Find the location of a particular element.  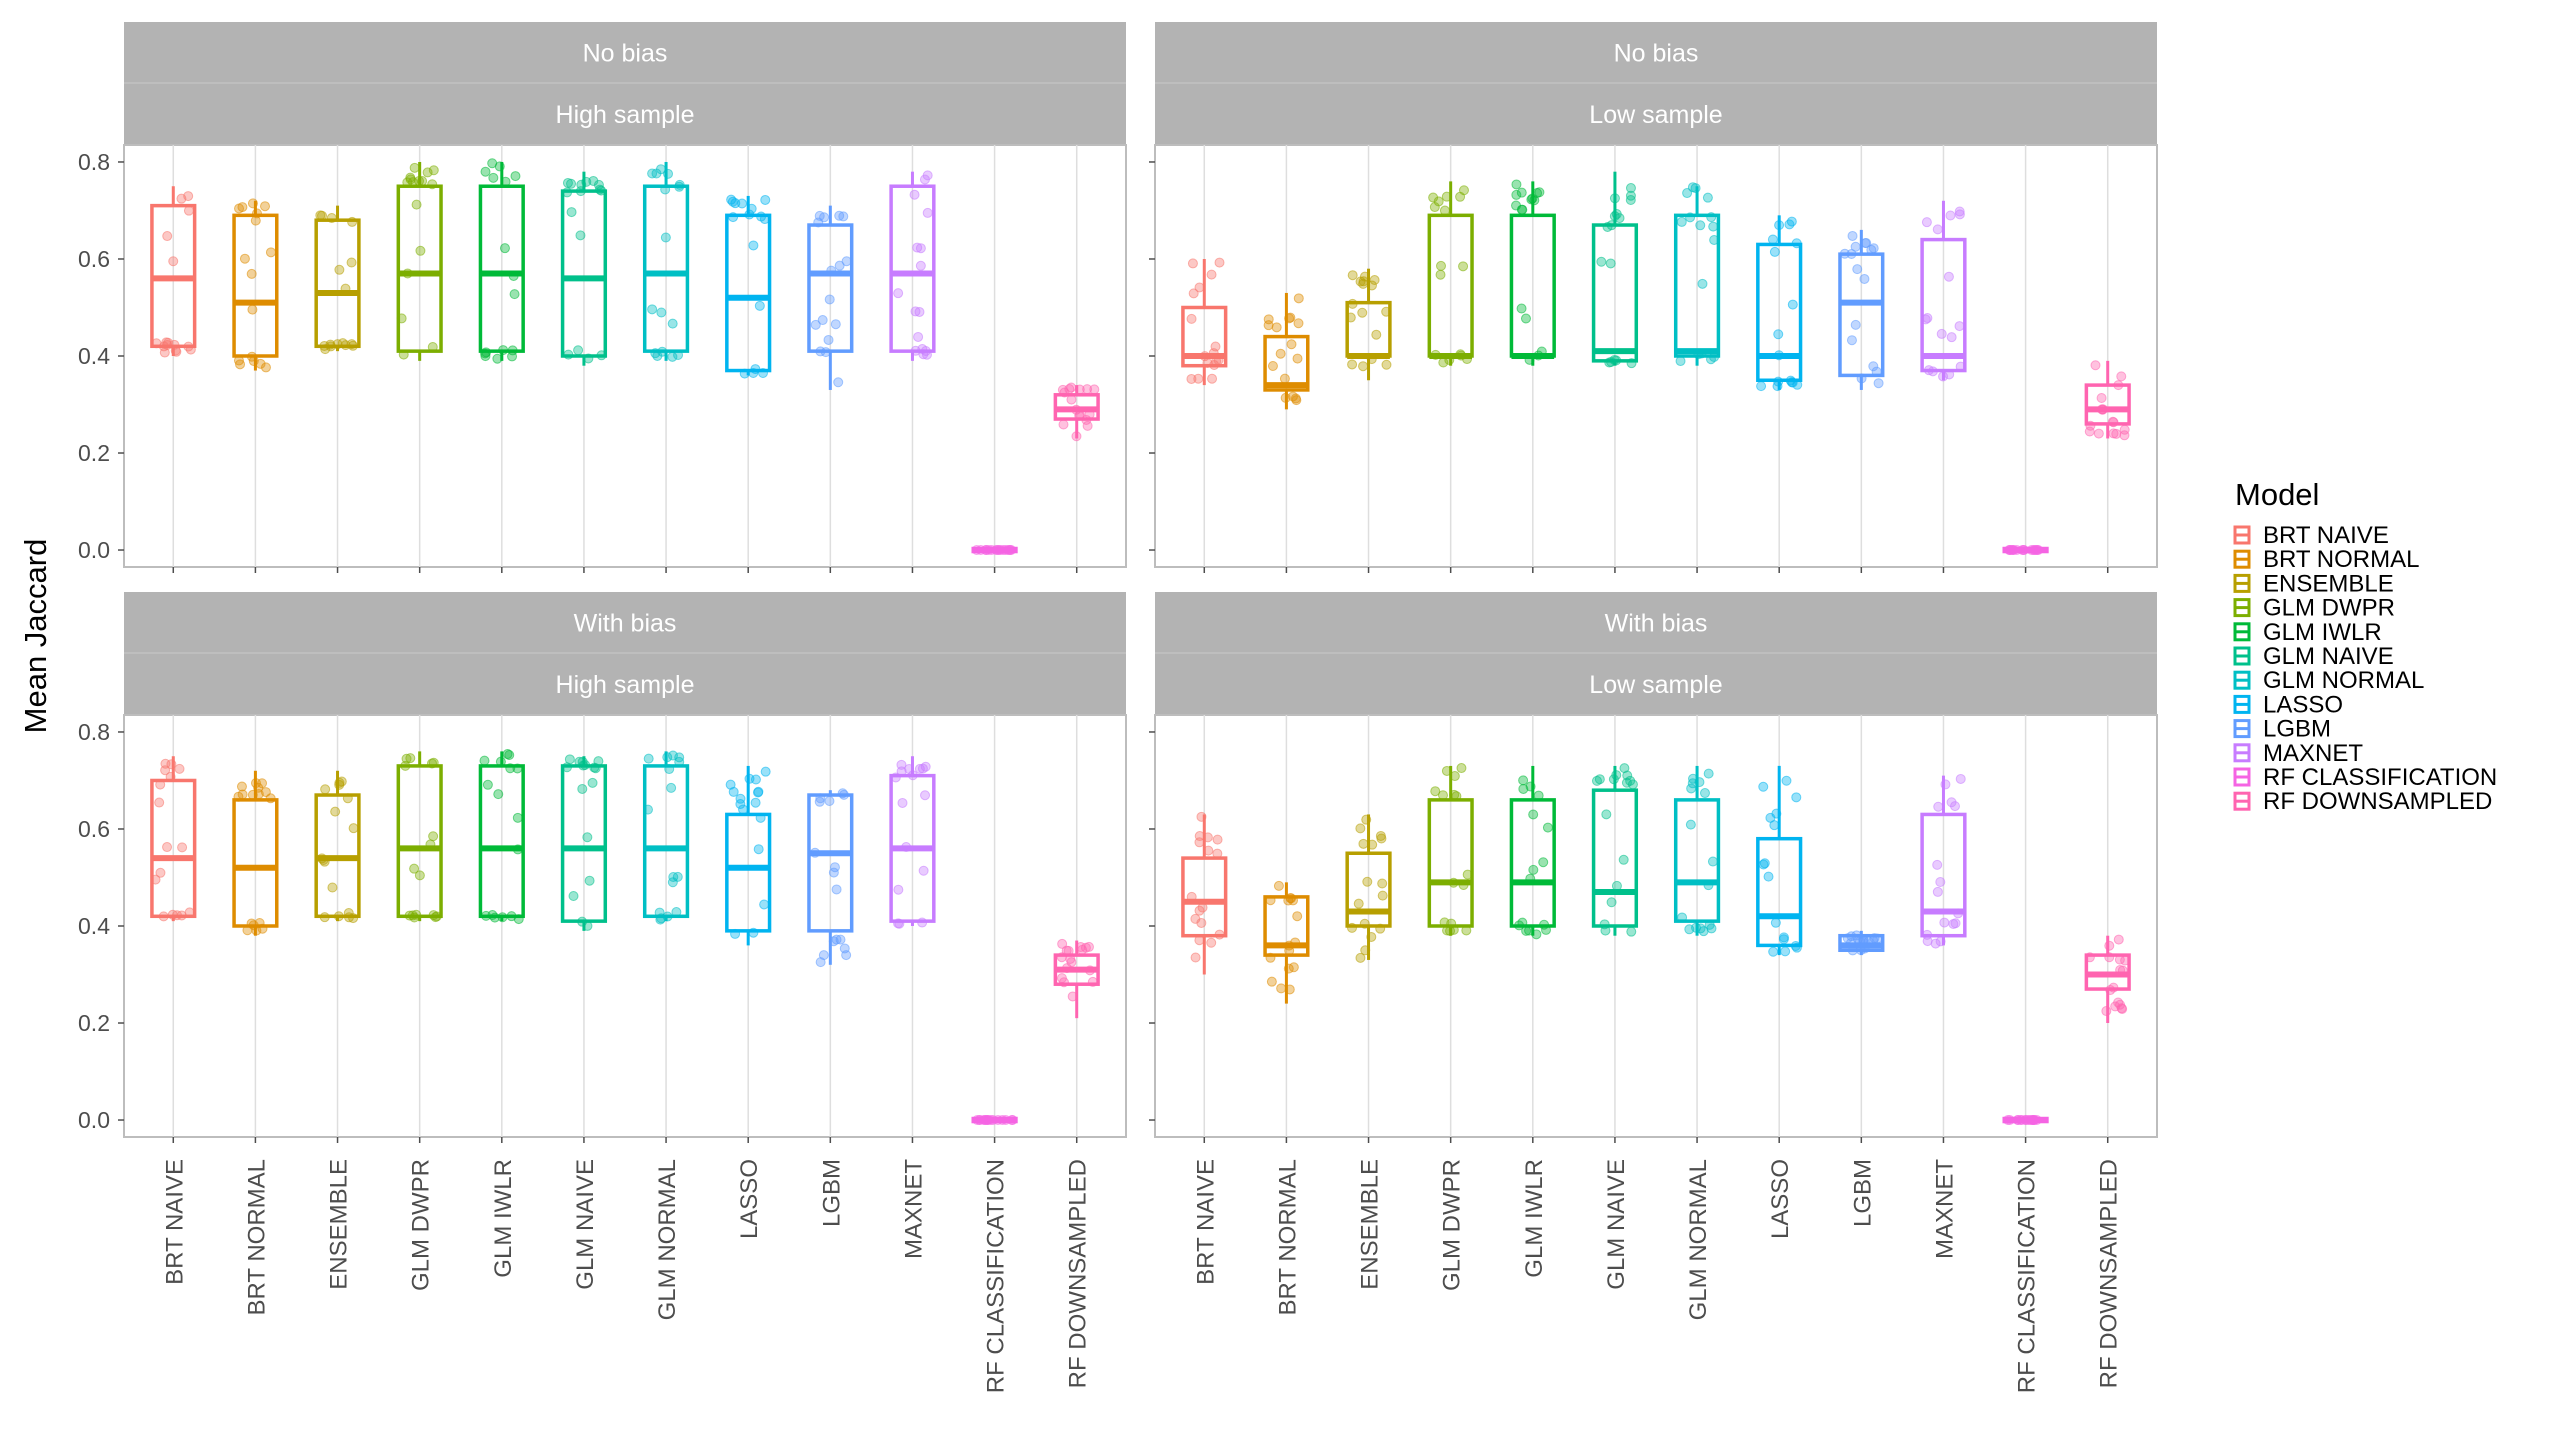

facet-strip-bottom-label: Low sample is located at coordinates (1655, 115).